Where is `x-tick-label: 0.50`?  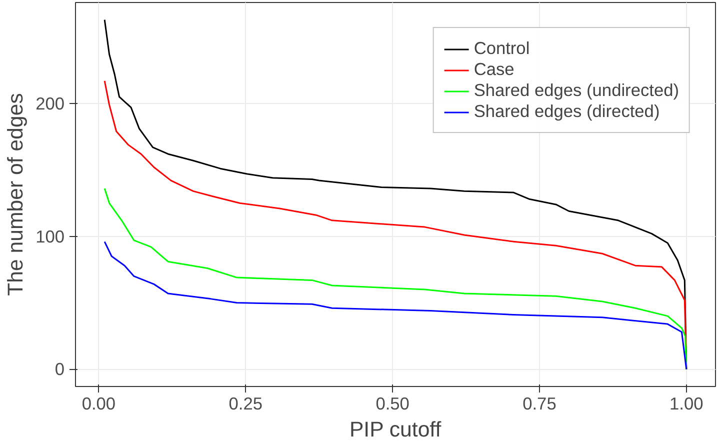 x-tick-label: 0.50 is located at coordinates (393, 404).